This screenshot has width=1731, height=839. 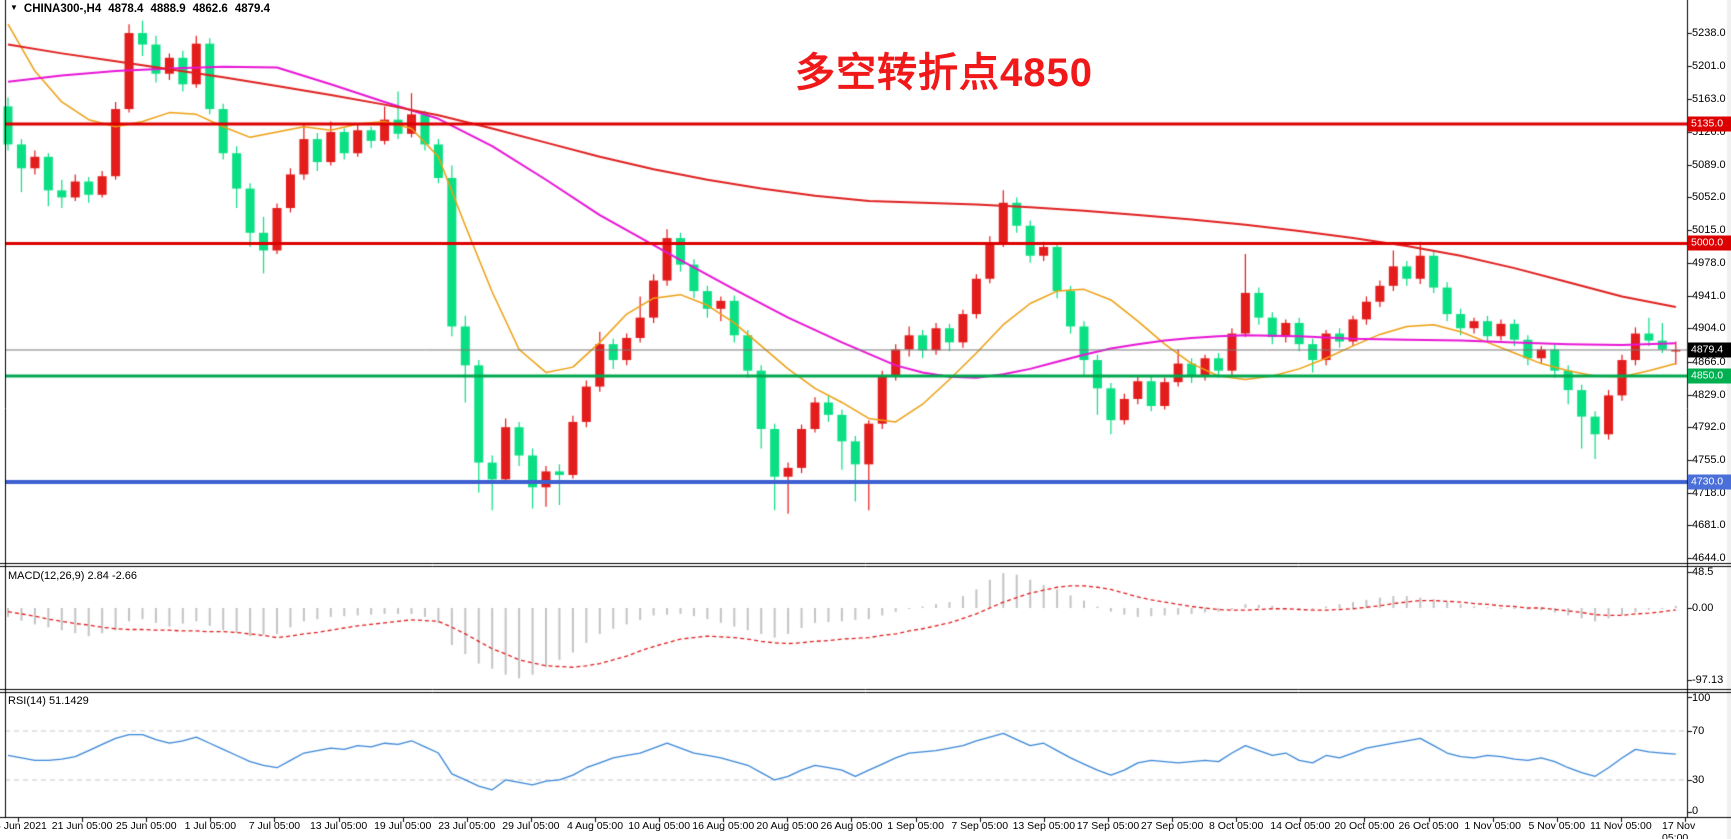 I want to click on price-axis-label: 4941.0, so click(x=1709, y=295).